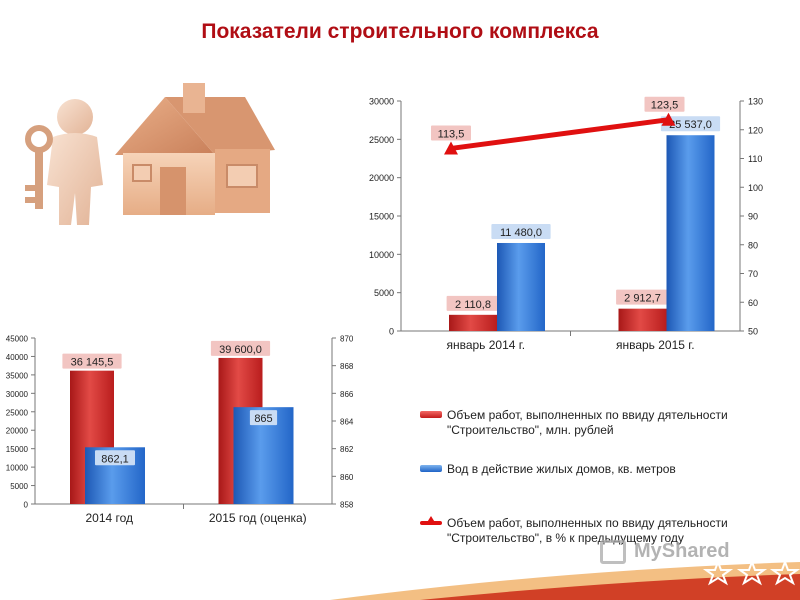  What do you see at coordinates (347, 366) in the screenshot?
I see `y2-tick-label: 868` at bounding box center [347, 366].